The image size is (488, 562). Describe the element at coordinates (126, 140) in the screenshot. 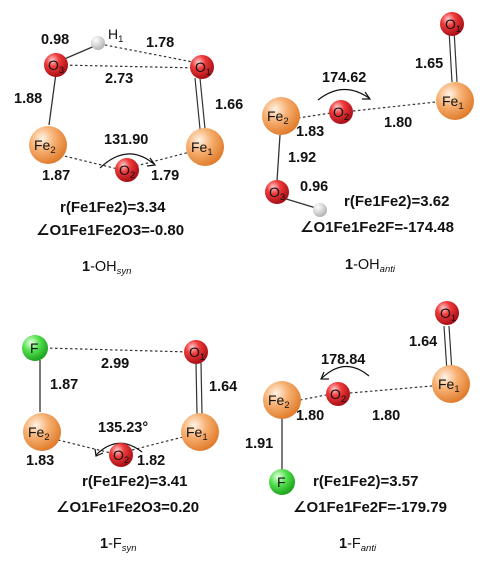

I see `angle-value: 131.90` at that location.